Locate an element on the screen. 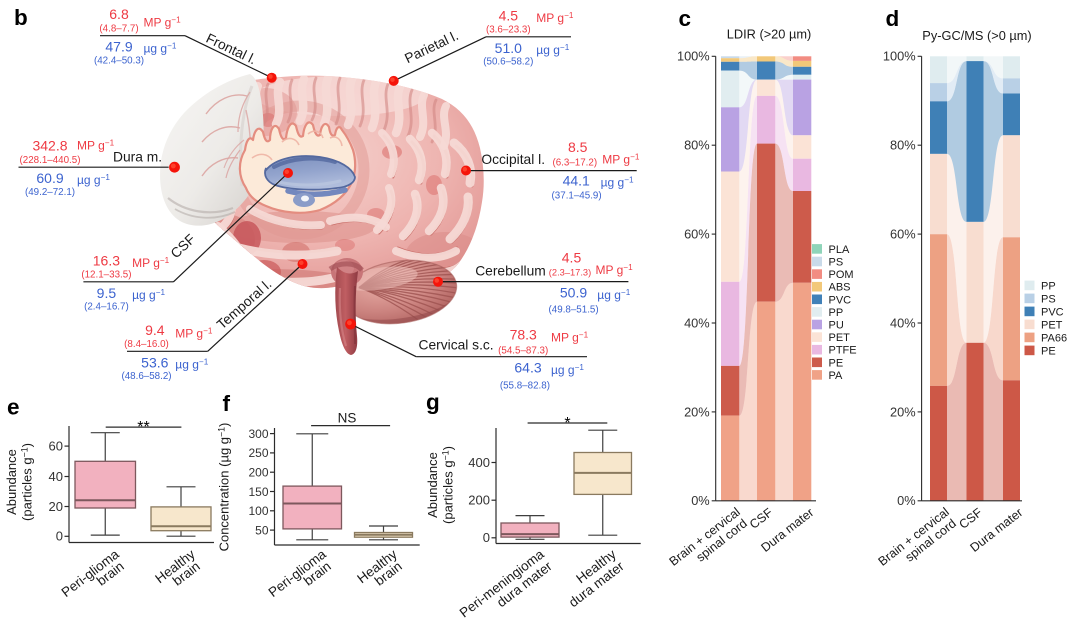 The width and height of the screenshot is (1080, 633). svg-text: Temporal l. is located at coordinates (244, 304).